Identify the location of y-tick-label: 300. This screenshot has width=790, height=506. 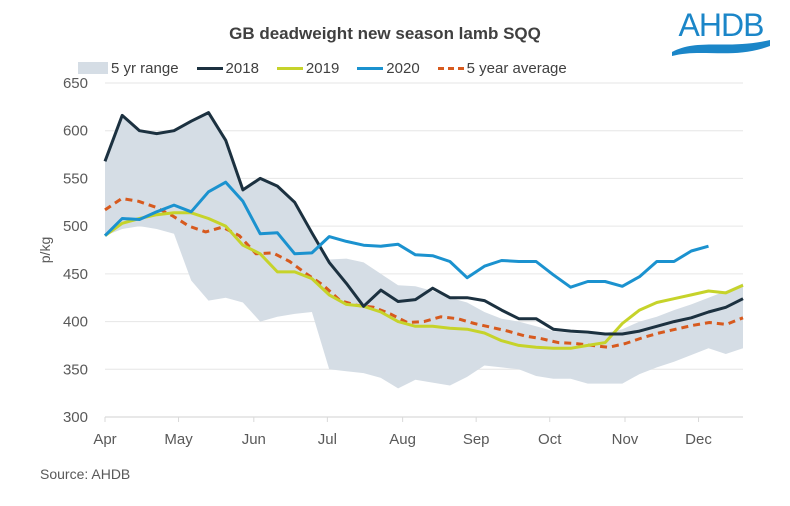
(75, 417).